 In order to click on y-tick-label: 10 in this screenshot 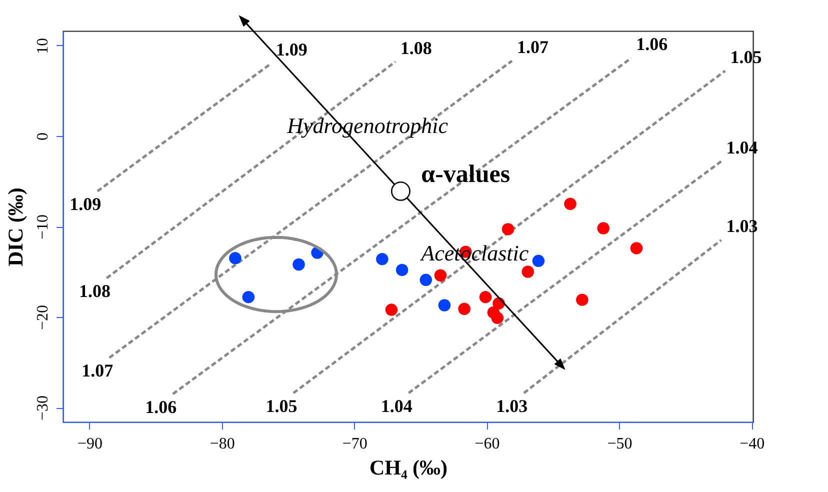, I will do `click(43, 46)`.